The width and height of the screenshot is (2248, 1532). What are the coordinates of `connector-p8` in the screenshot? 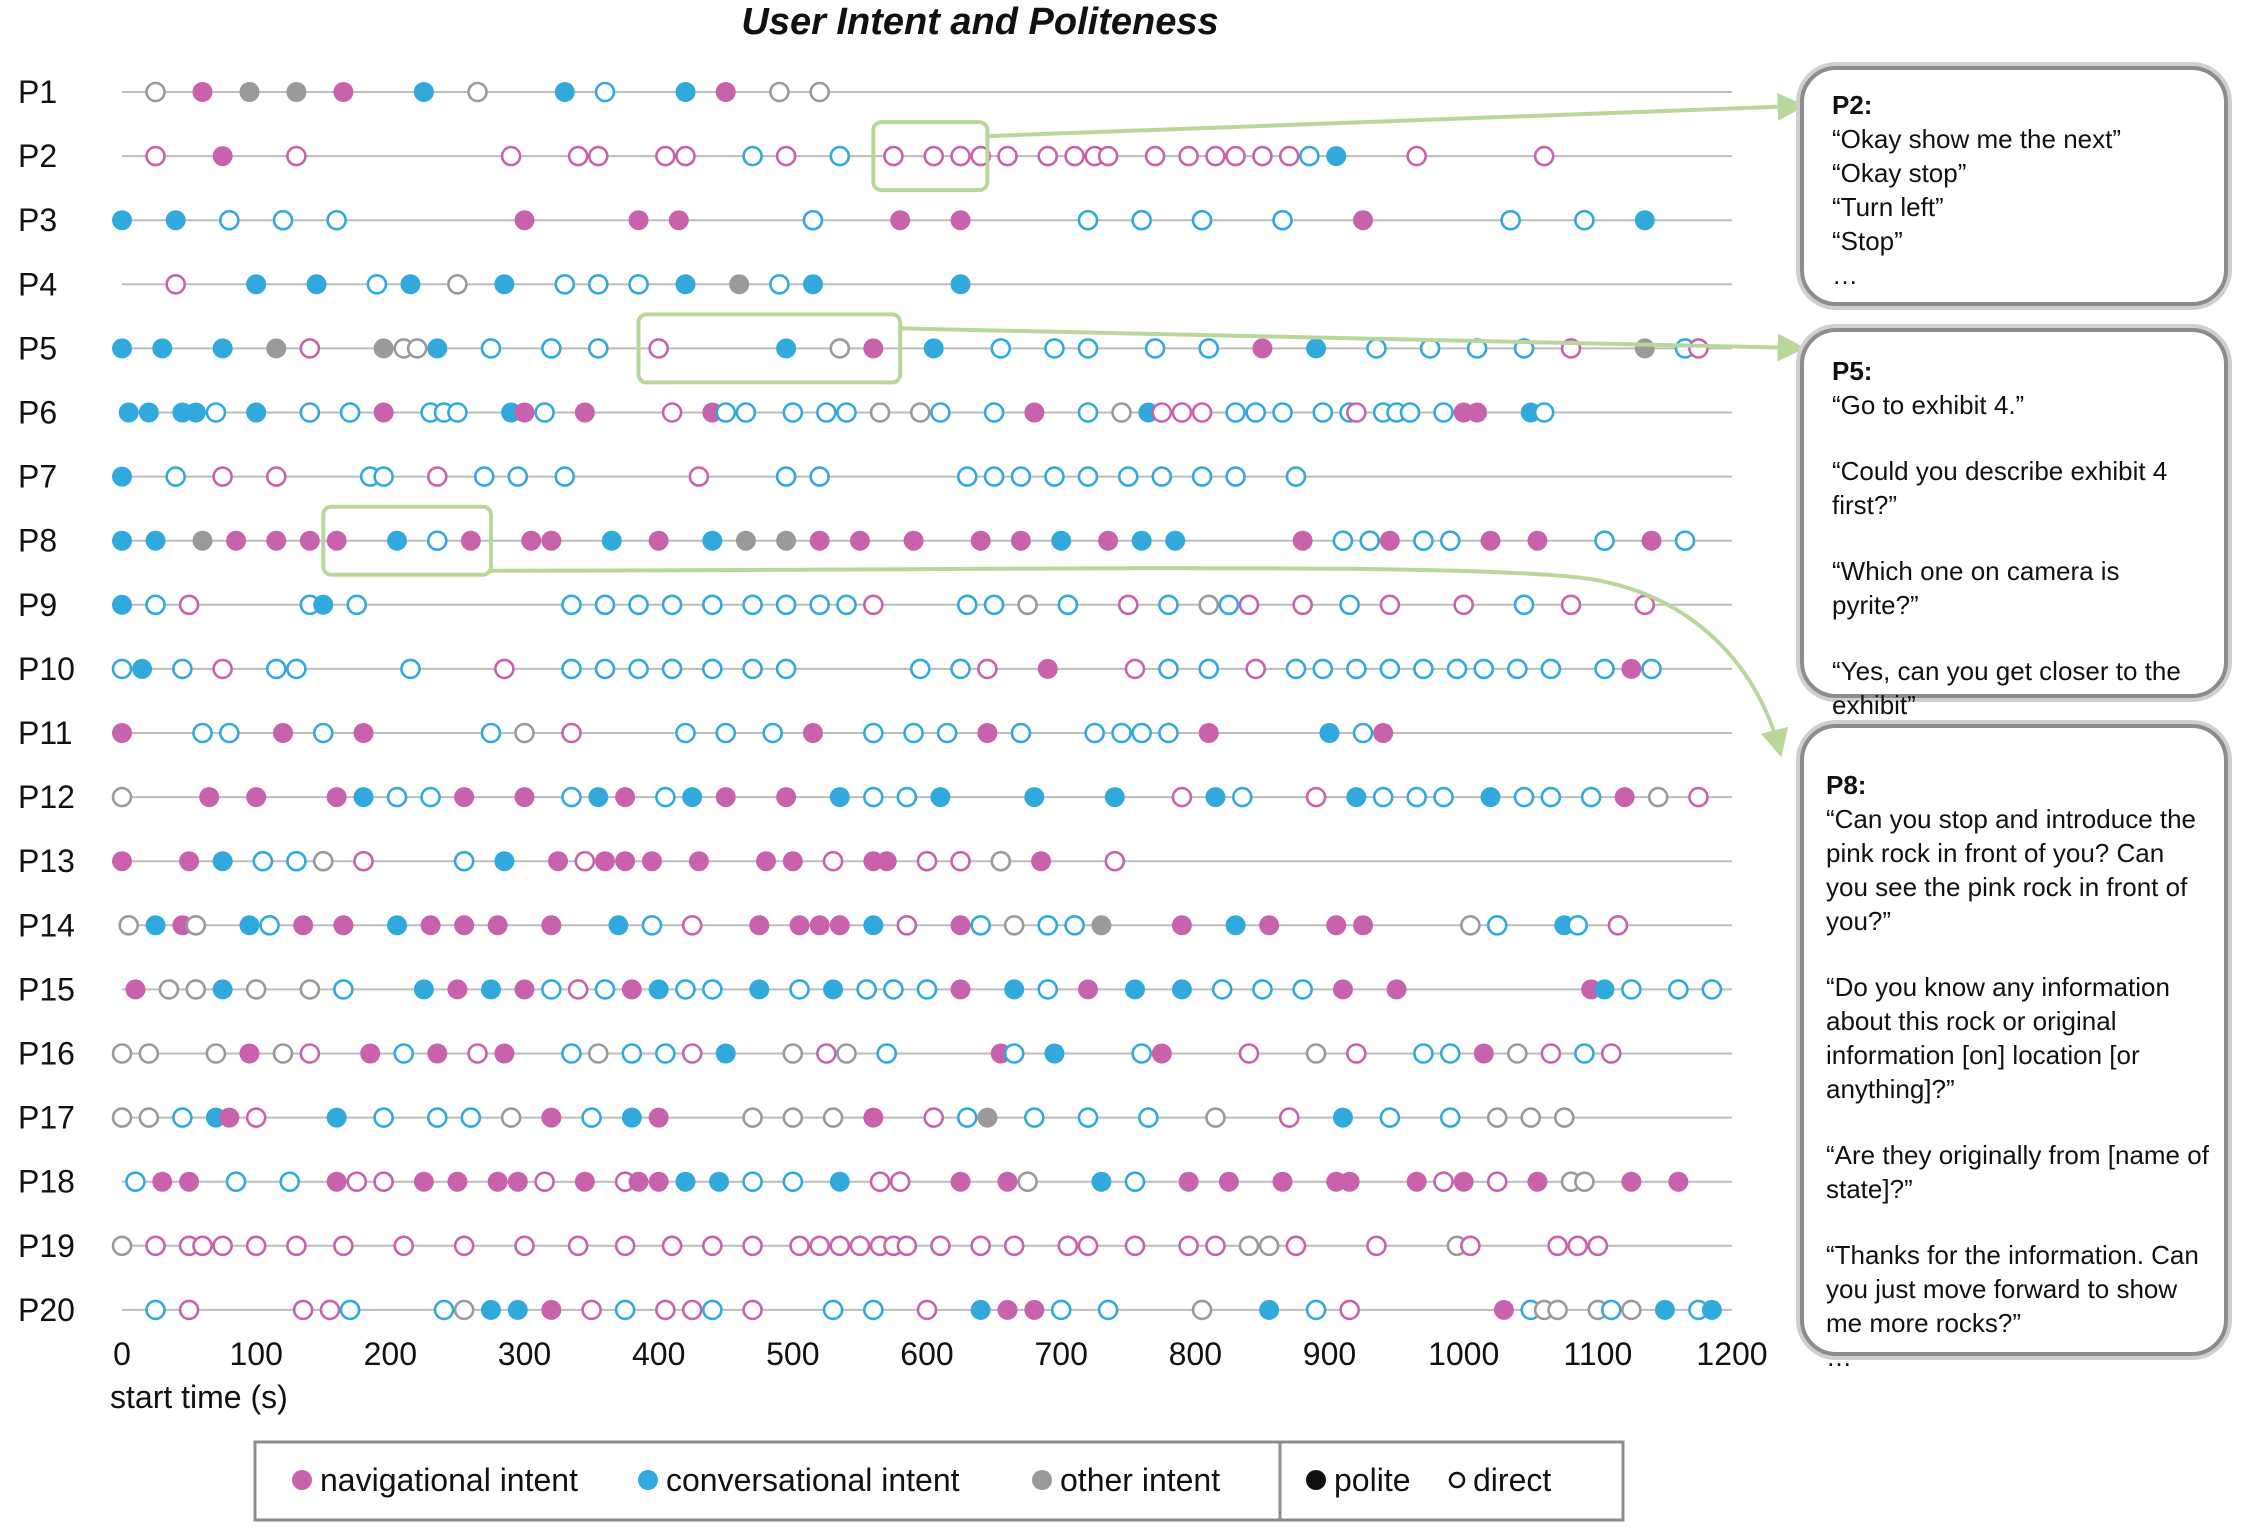 It's located at (1139, 662).